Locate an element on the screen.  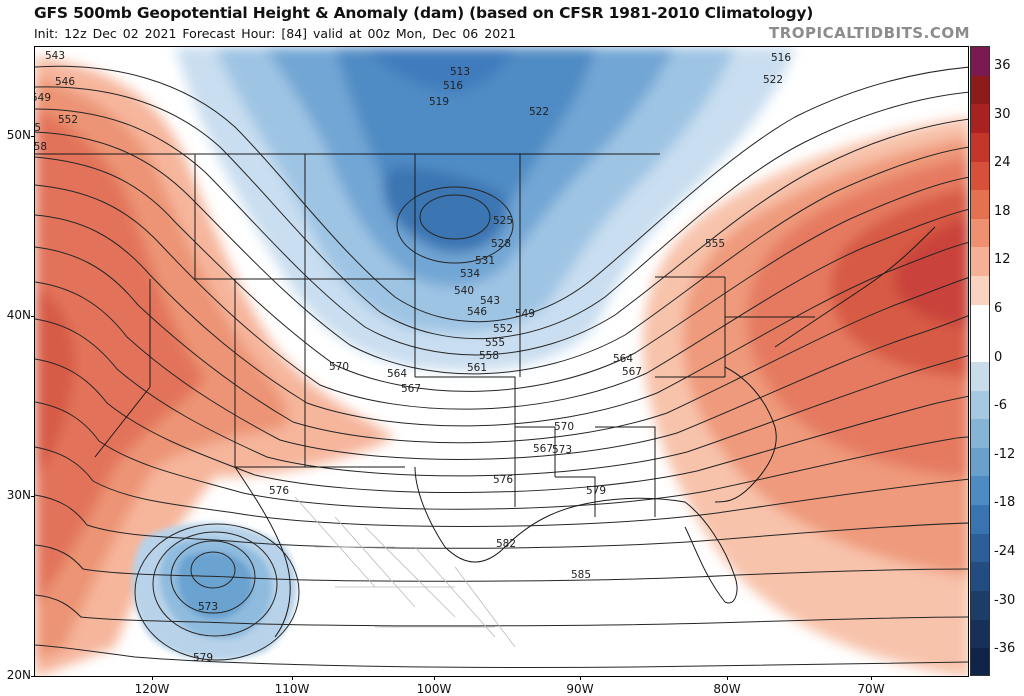
contour-label: 561 is located at coordinates (477, 368).